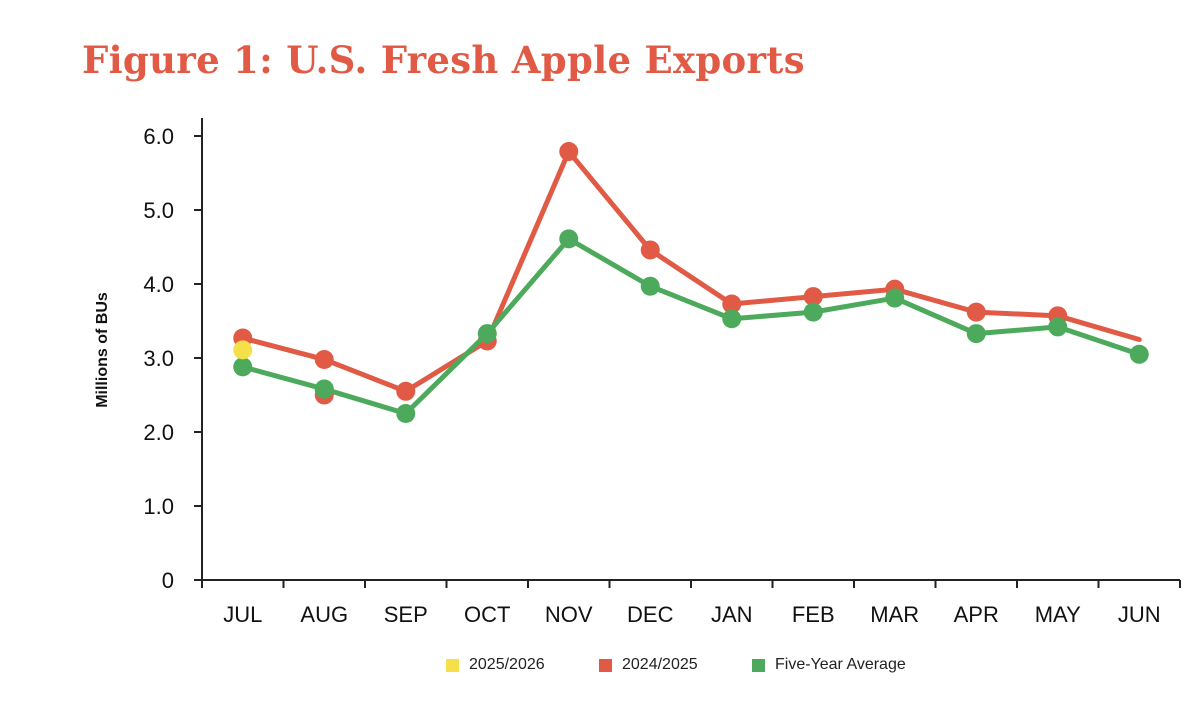 Image resolution: width=1200 pixels, height=707 pixels. Describe the element at coordinates (242, 614) in the screenshot. I see `x-tick-label: JUL` at that location.